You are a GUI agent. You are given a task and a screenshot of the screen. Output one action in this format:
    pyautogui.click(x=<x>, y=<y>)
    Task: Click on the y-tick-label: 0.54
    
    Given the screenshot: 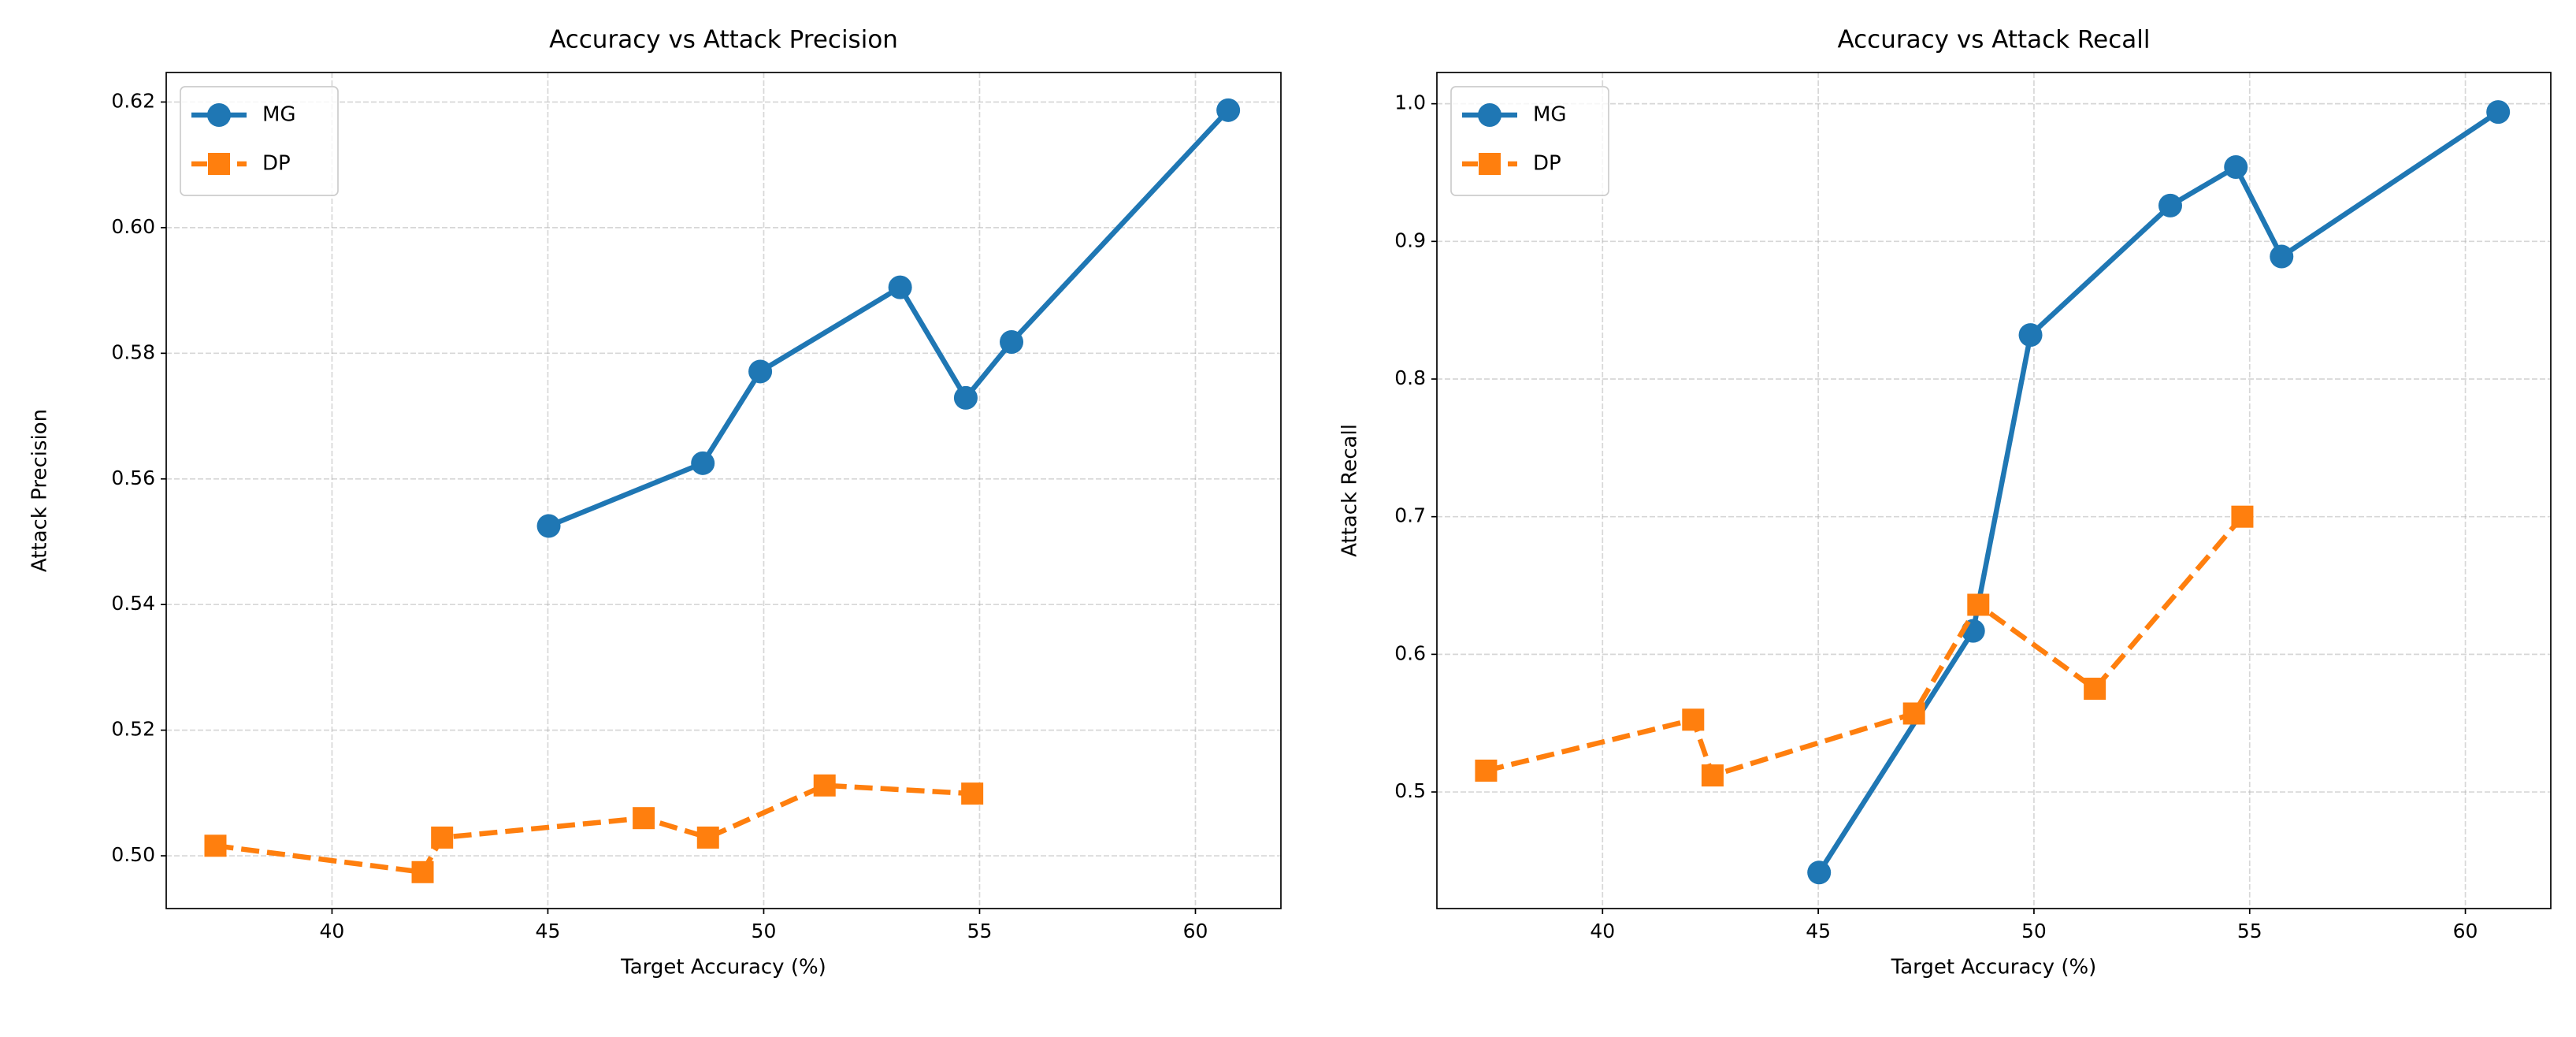 What is the action you would take?
    pyautogui.click(x=133, y=603)
    